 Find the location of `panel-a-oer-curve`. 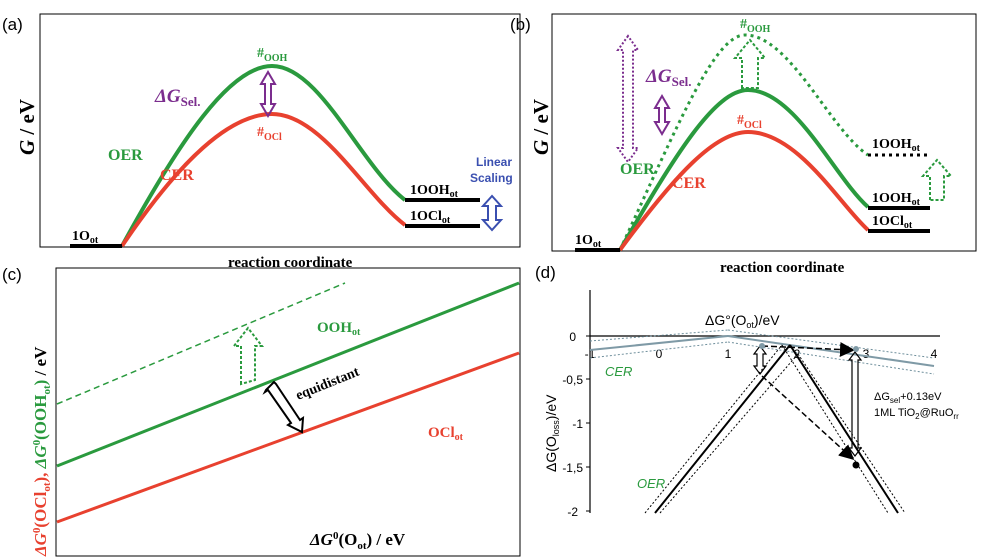

panel-a-oer-curve is located at coordinates (263, 155).